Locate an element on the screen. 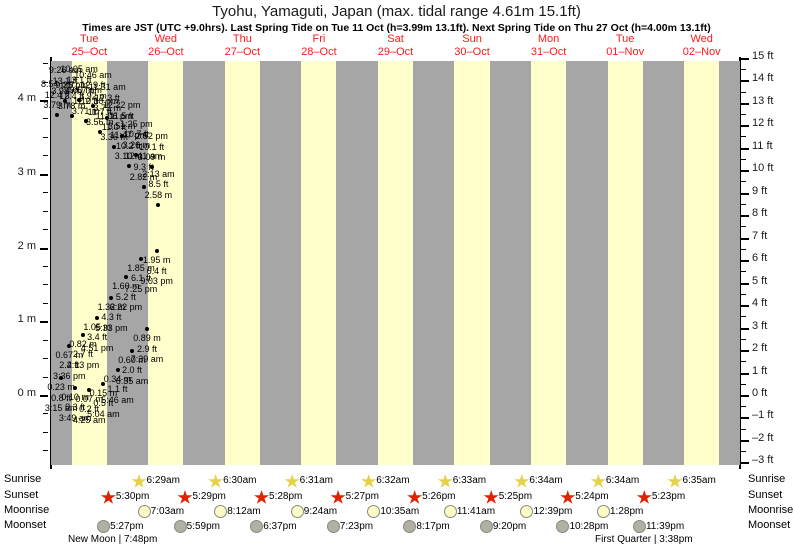 The width and height of the screenshot is (793, 545). moonrise-time: 7:03am is located at coordinates (167, 511).